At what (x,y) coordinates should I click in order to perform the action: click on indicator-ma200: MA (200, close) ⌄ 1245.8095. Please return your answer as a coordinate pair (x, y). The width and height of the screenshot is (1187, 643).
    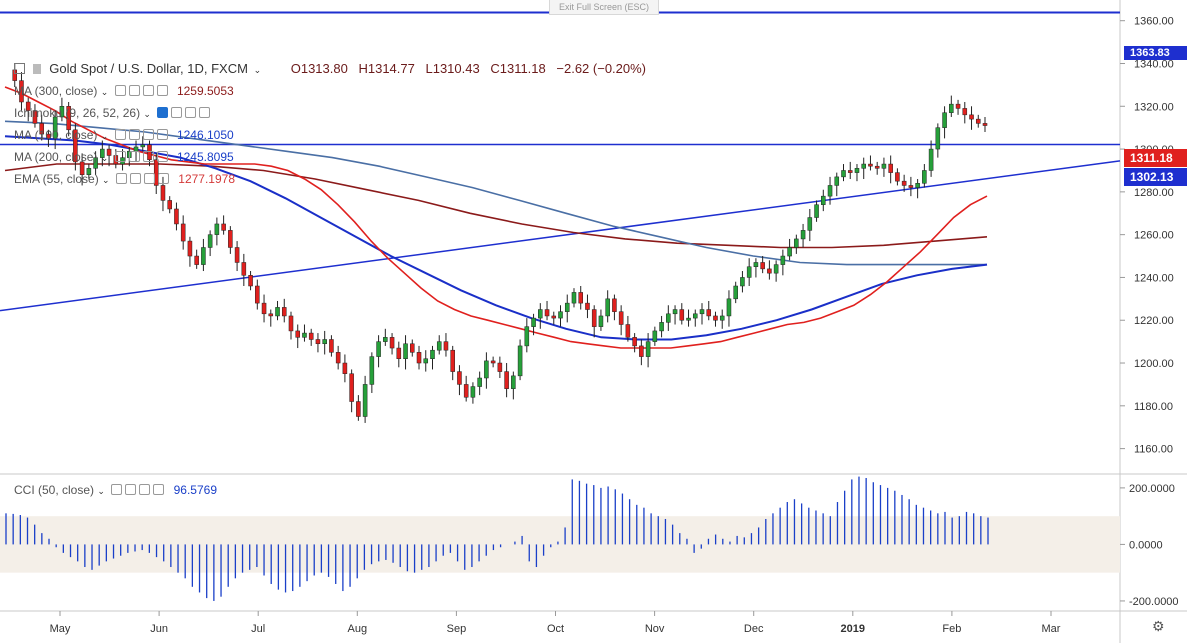
    Looking at the image, I should click on (124, 157).